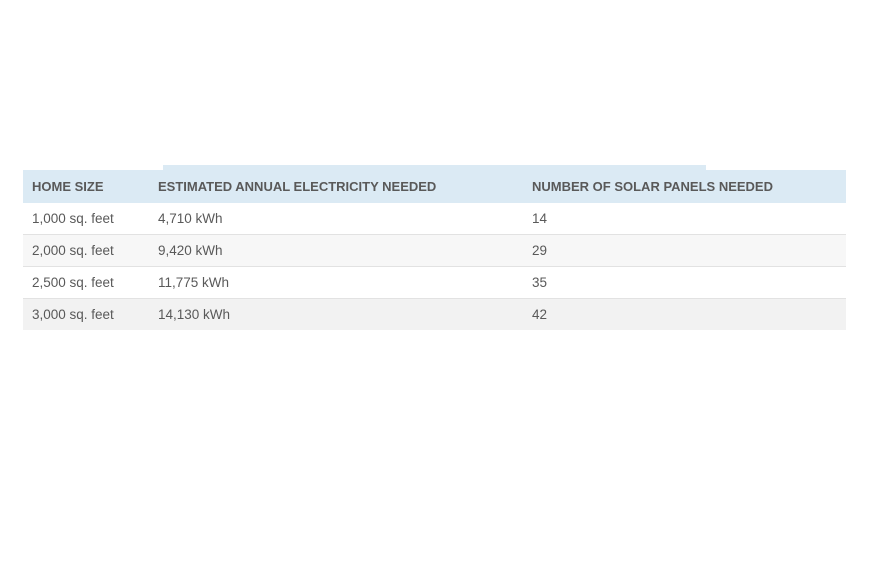  Describe the element at coordinates (434, 168) in the screenshot. I see `header-accent-bar` at that location.